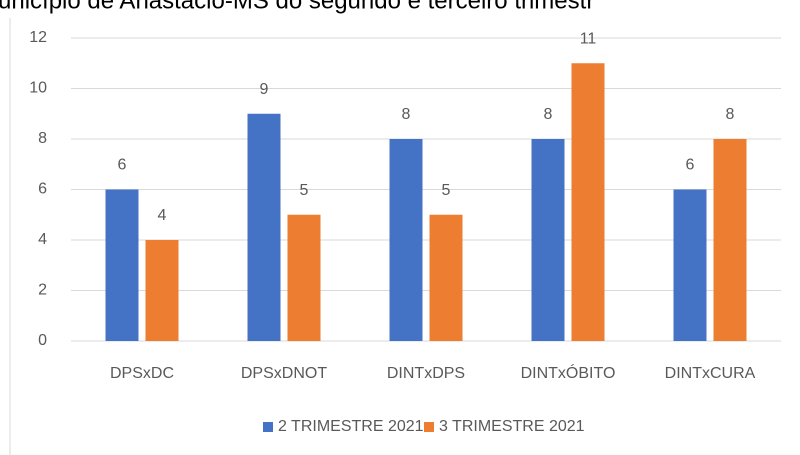  Describe the element at coordinates (710, 373) in the screenshot. I see `x-tick-label: DINTxCURA` at that location.